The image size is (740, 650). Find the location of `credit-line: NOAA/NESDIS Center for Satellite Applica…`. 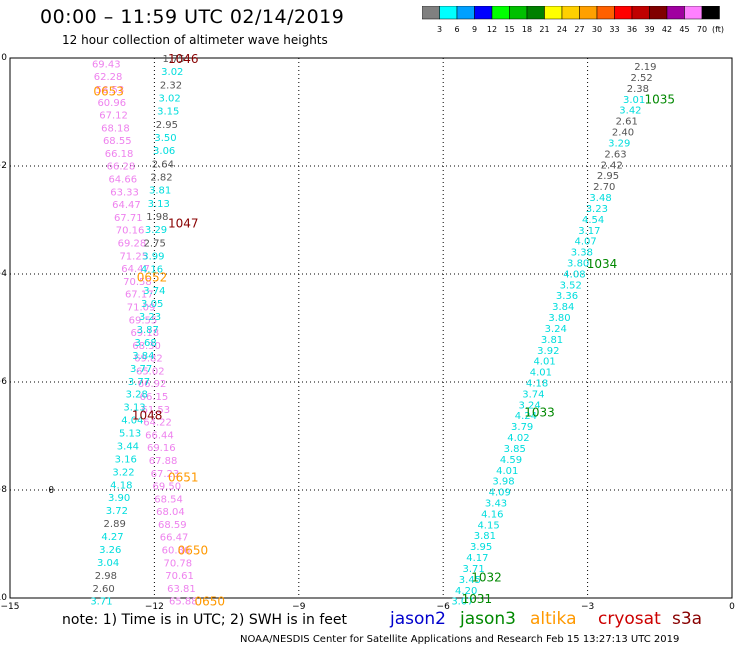

credit-line: NOAA/NESDIS Center for Satellite Applica… is located at coordinates (460, 639).